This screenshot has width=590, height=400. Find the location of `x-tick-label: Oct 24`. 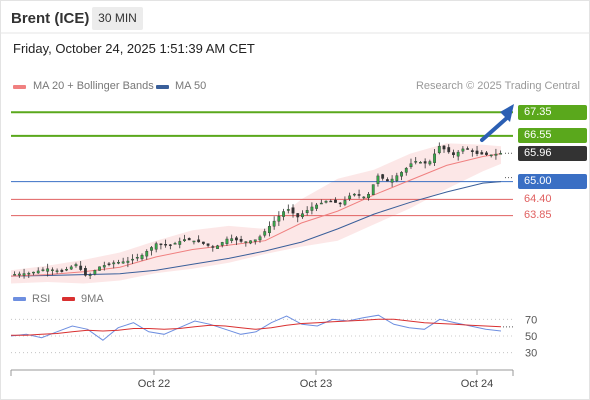

x-tick-label: Oct 24 is located at coordinates (477, 384).